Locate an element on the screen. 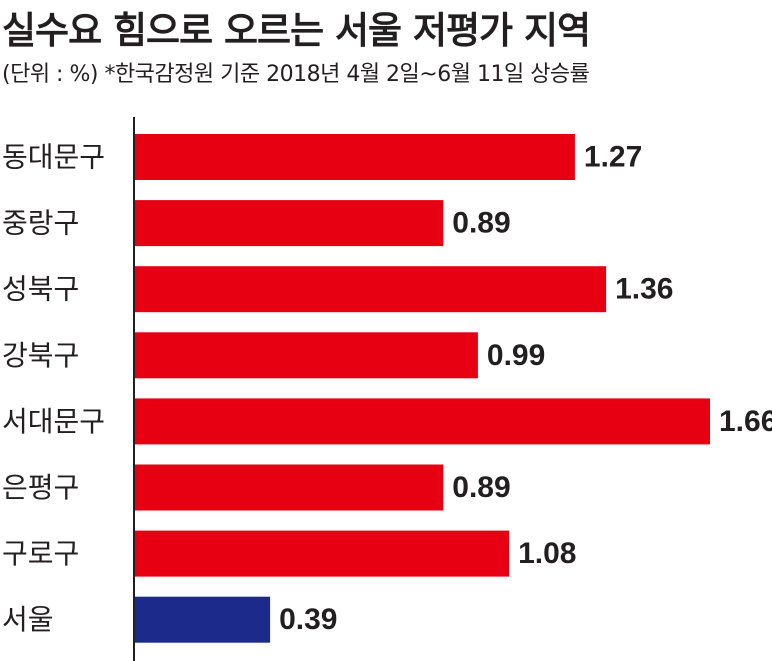 The image size is (772, 661). category-label: 은평구 is located at coordinates (40, 487).